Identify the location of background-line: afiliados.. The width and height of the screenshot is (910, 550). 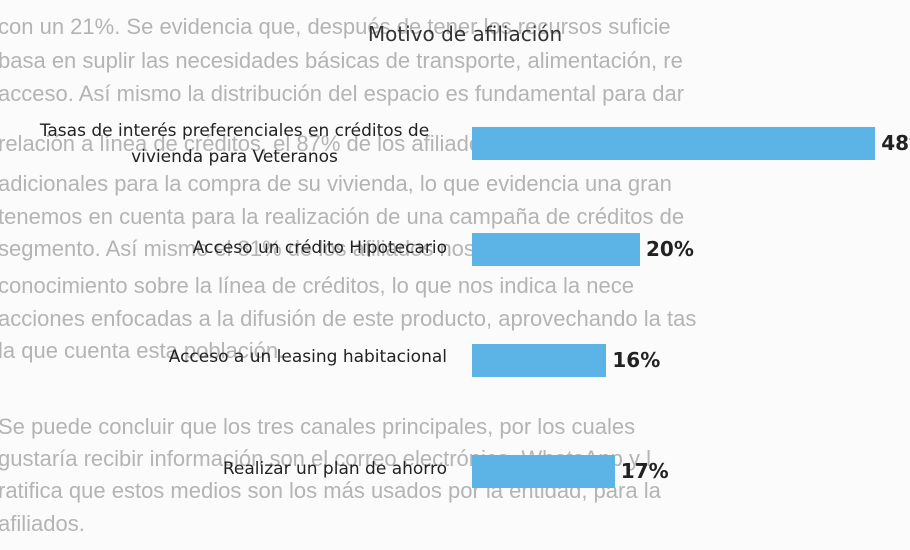
(42, 523).